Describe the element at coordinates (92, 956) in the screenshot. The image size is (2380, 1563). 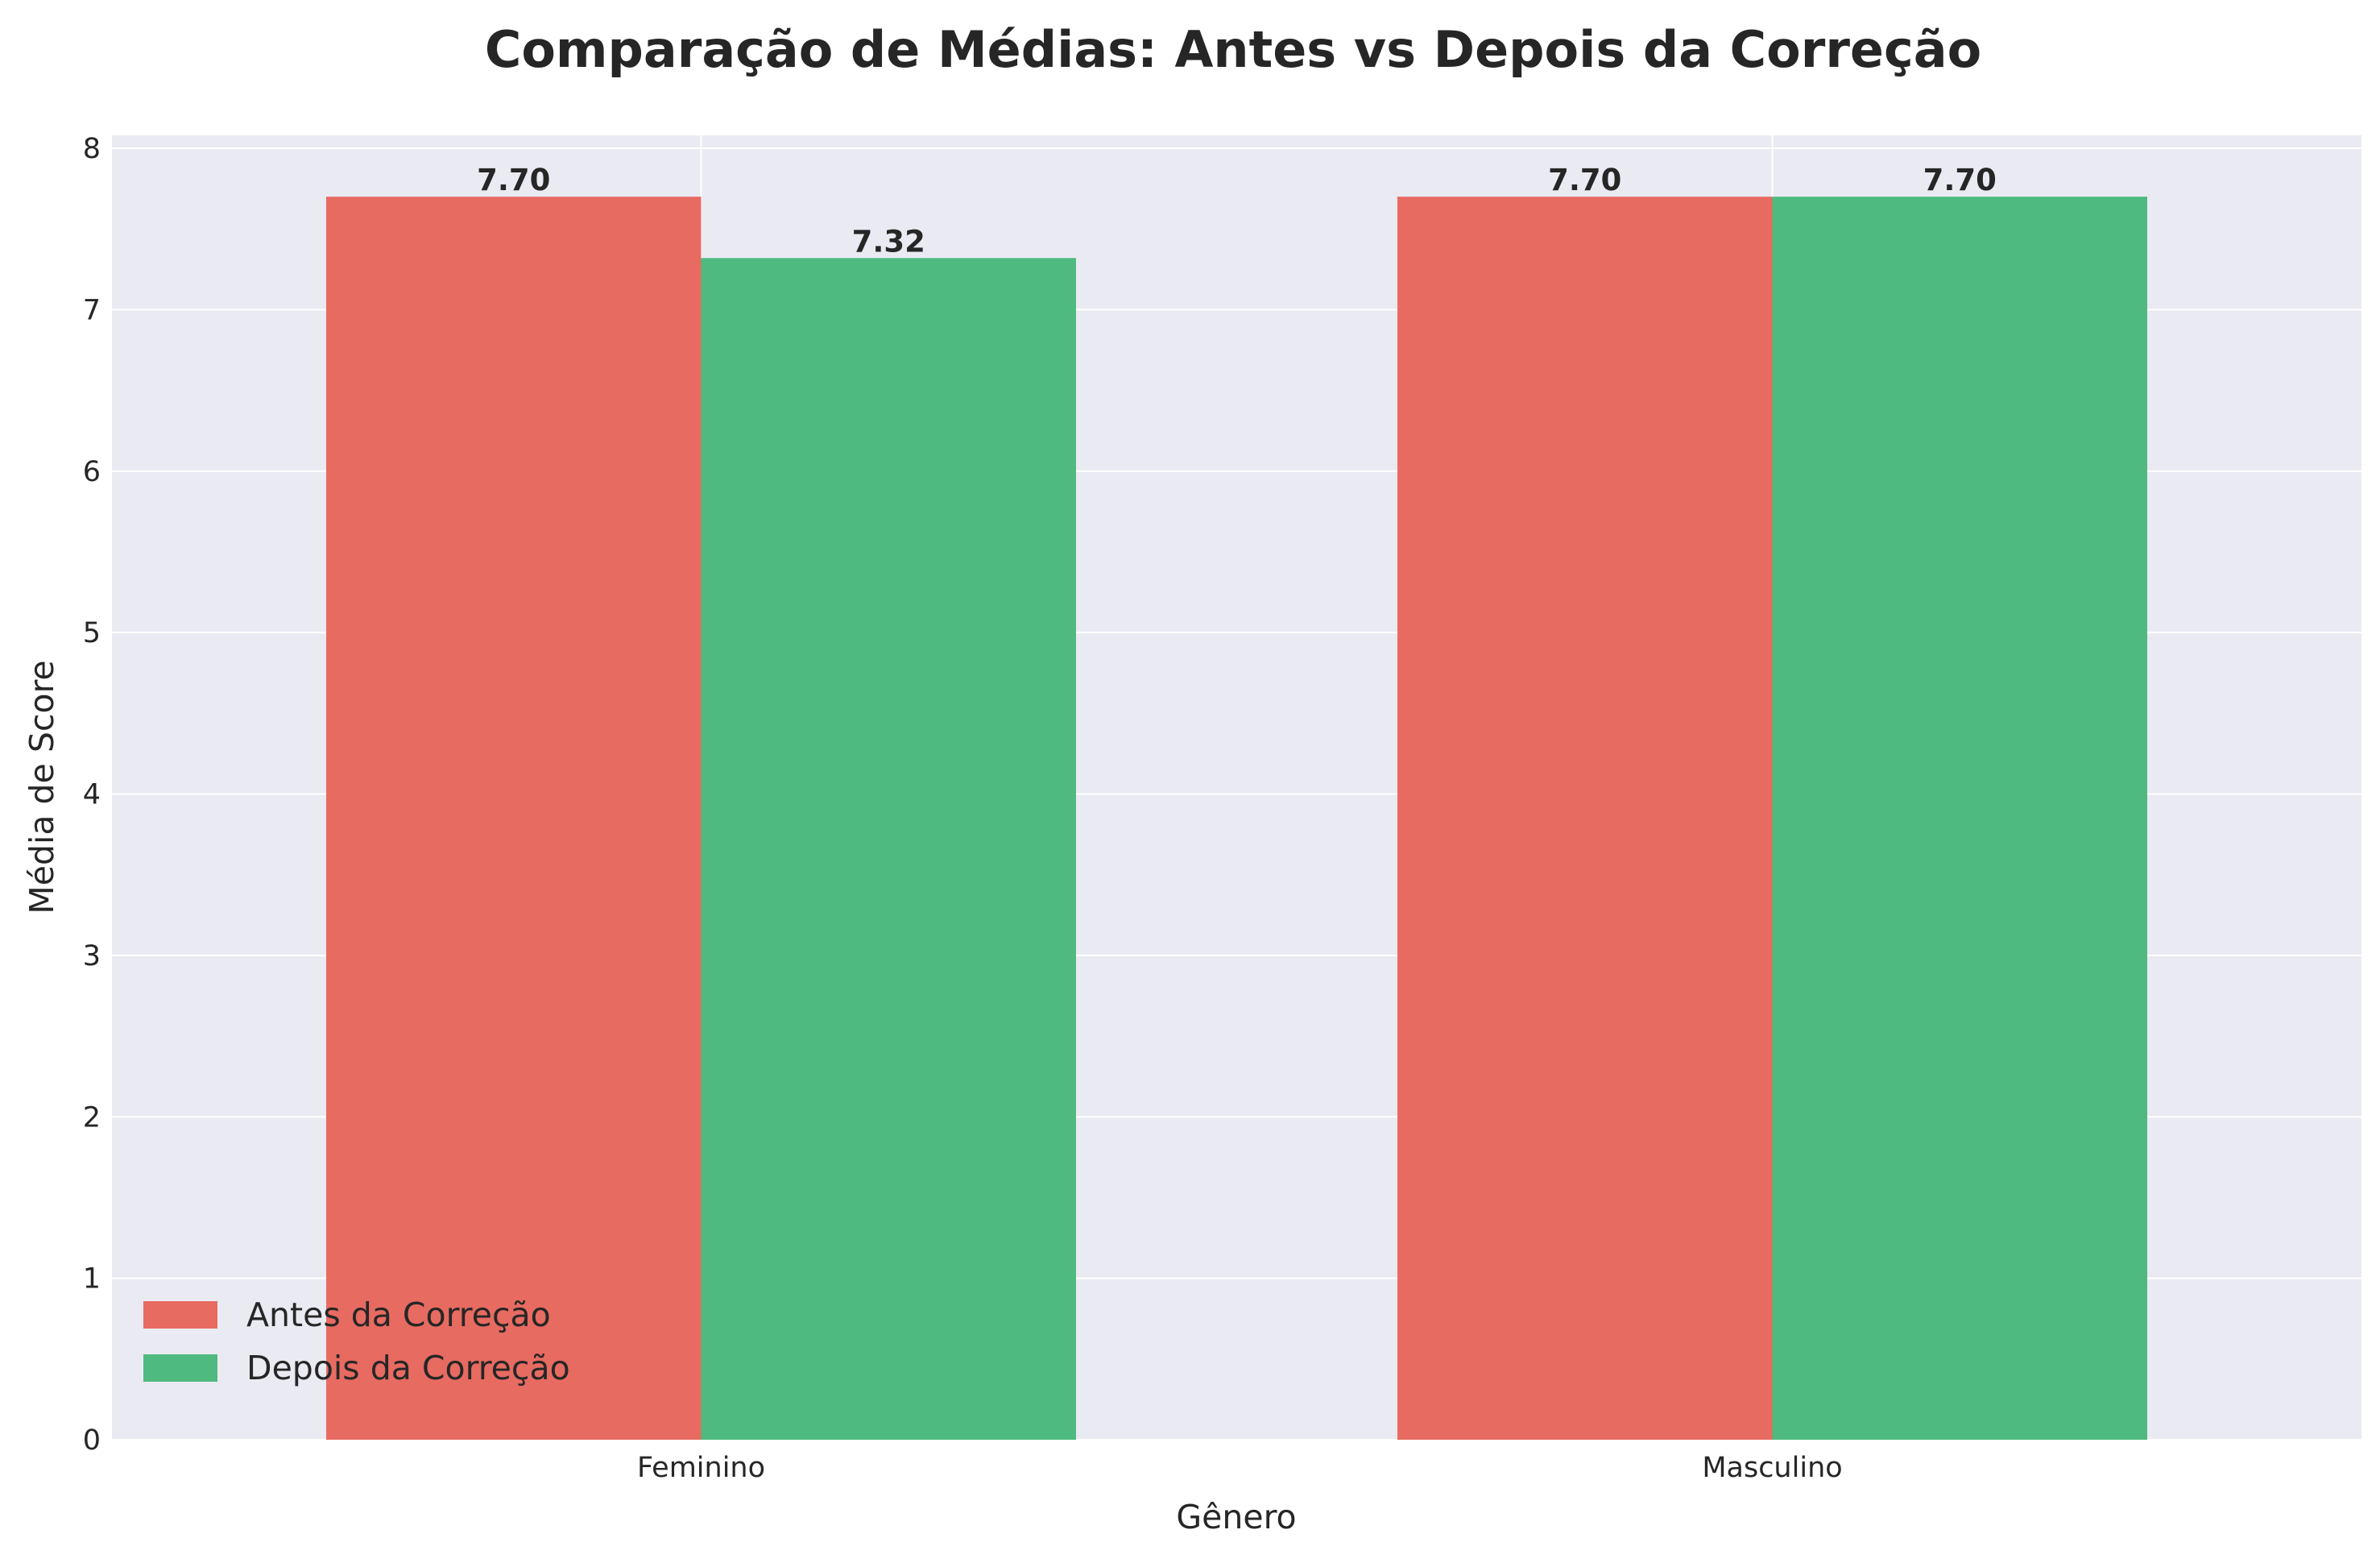
I see `y-tick-label: 3` at that location.